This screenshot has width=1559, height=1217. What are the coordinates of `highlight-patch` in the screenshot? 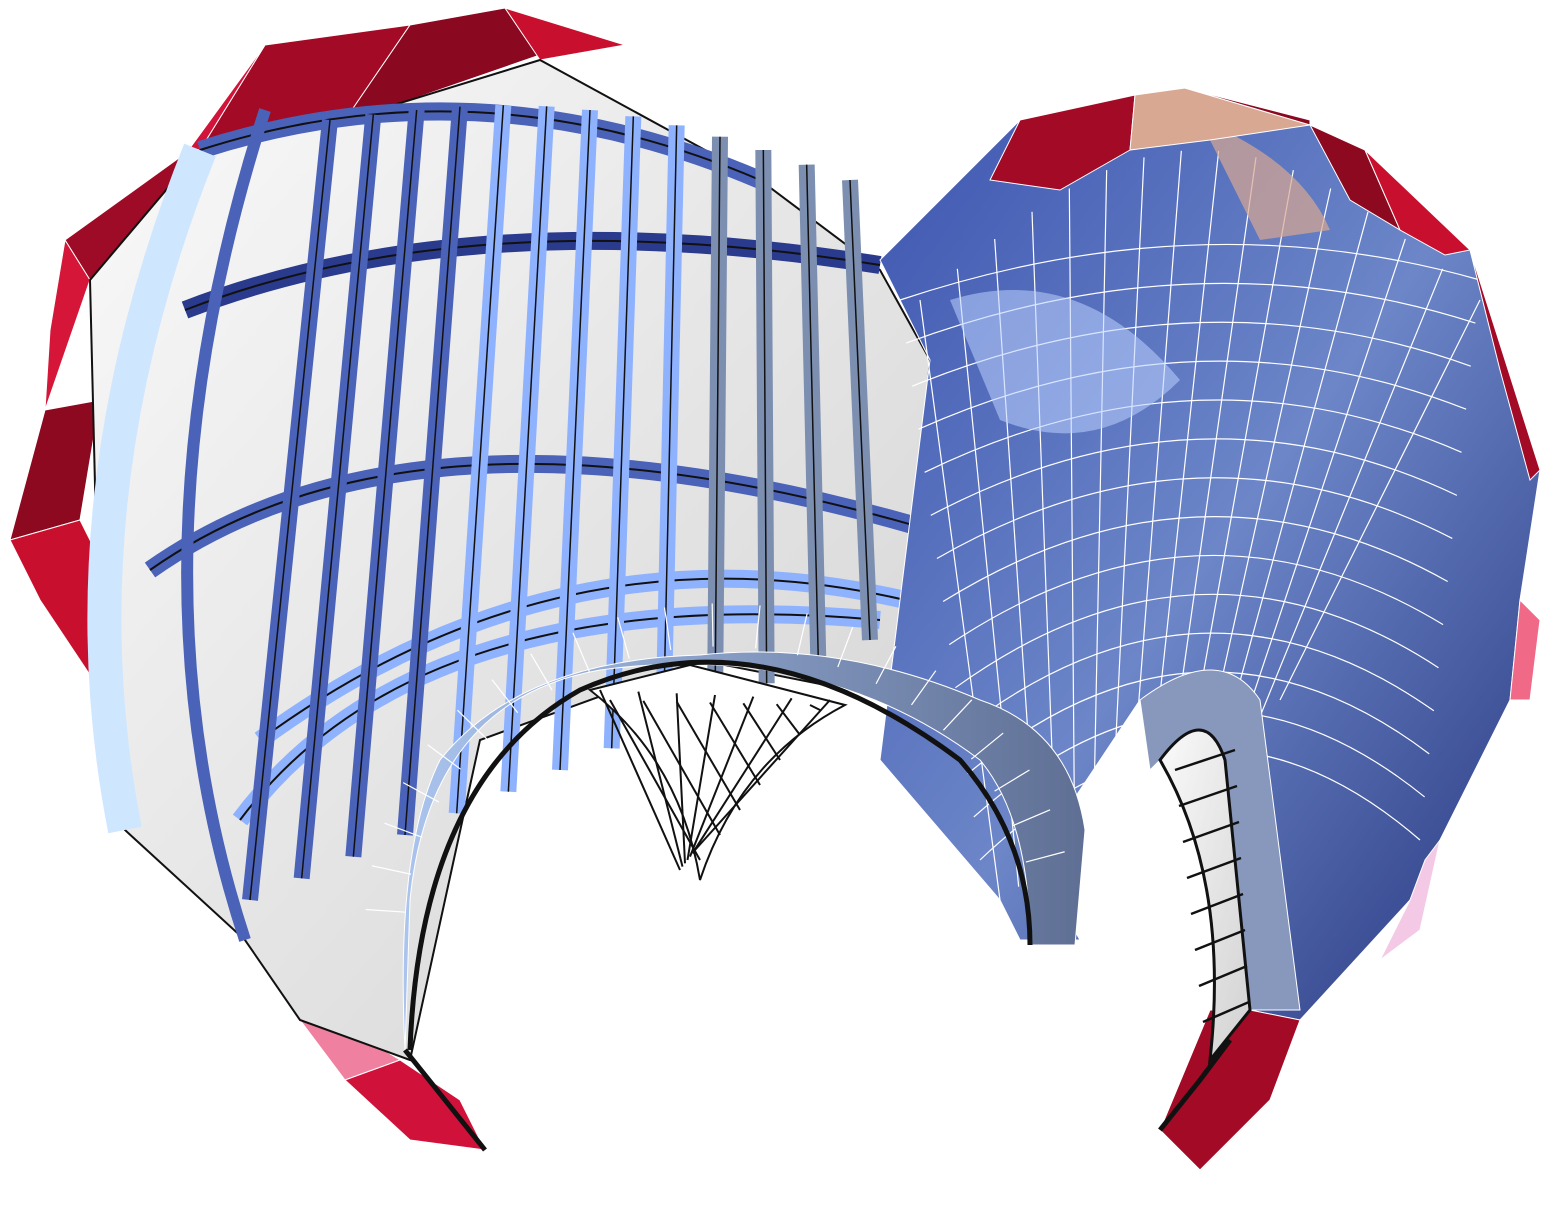 It's located at (1065, 362).